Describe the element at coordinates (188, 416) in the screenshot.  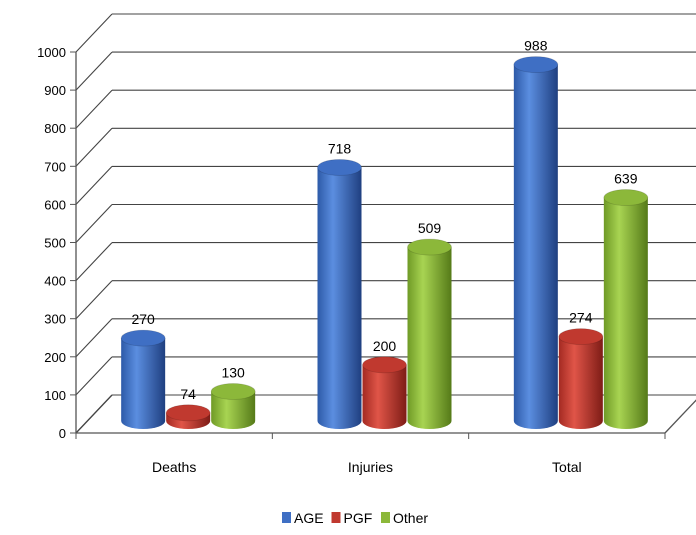
I see `bar-pgf-deaths` at that location.